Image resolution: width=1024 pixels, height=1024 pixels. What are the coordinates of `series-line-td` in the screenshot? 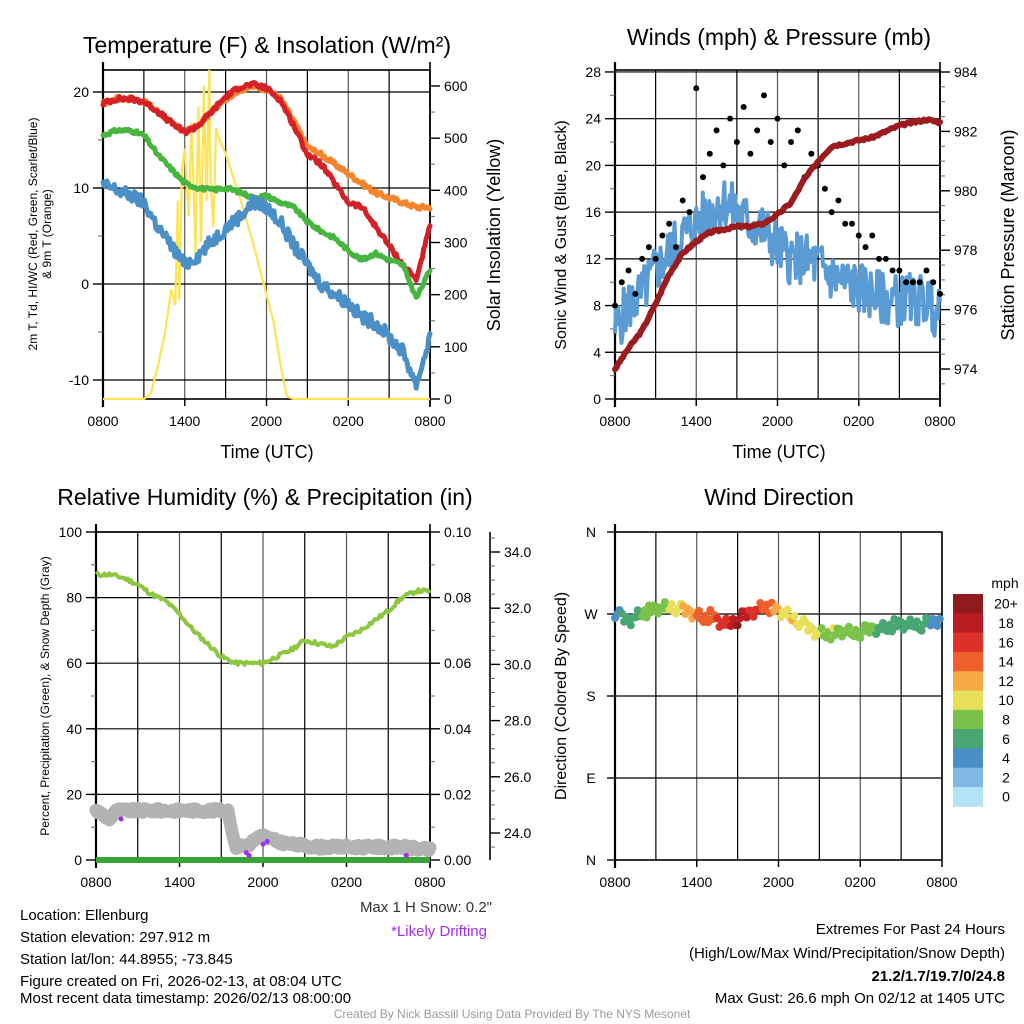 It's located at (266, 213).